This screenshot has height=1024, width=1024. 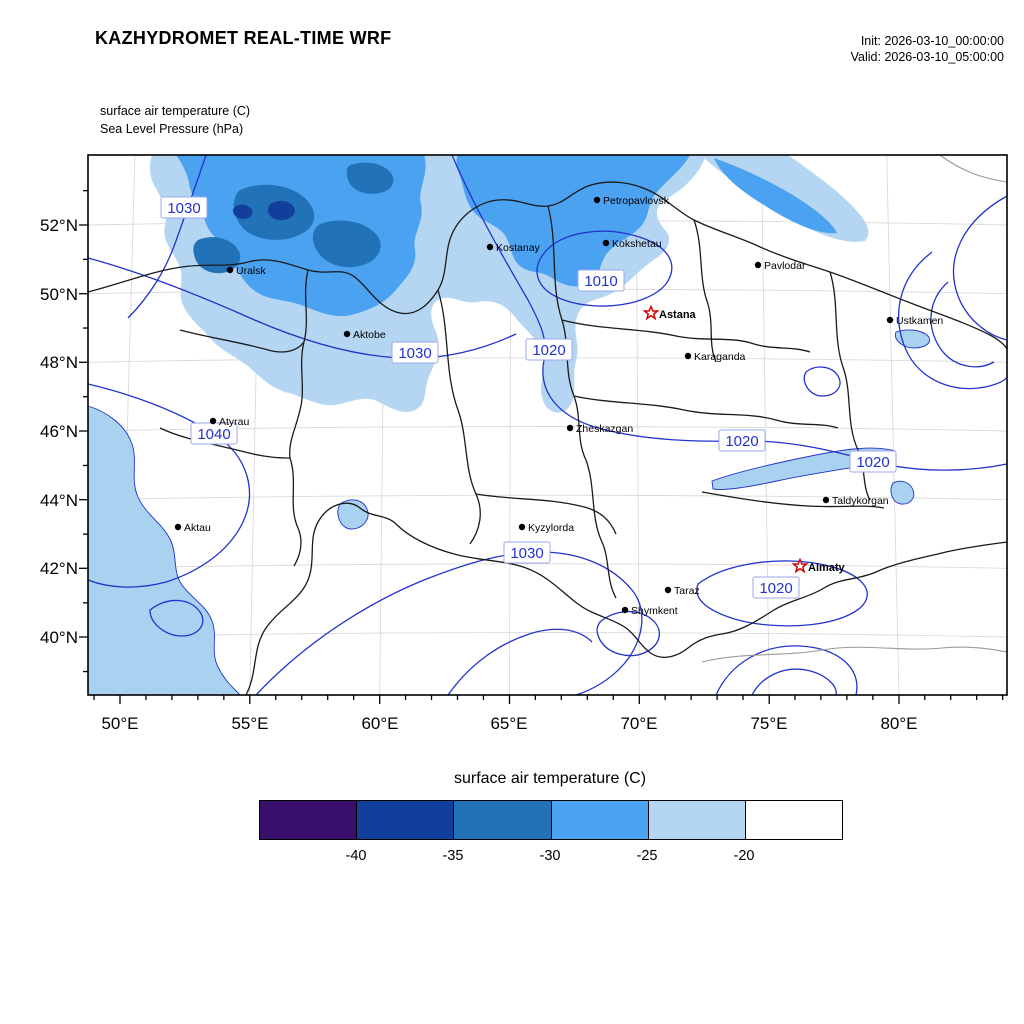 I want to click on colorbar-tick-label: -35, so click(x=453, y=856).